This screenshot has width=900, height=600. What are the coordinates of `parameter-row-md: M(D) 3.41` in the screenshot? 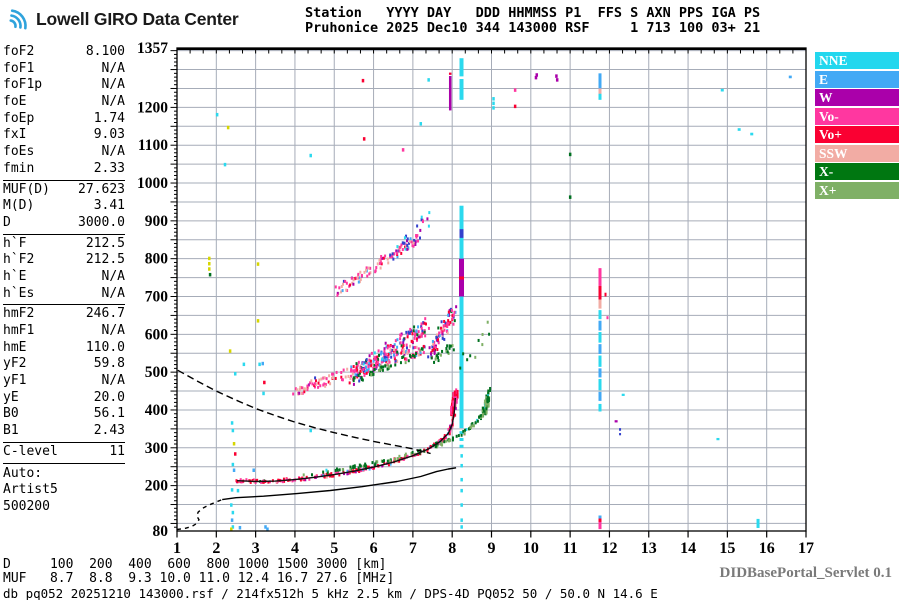 It's located at (64, 206).